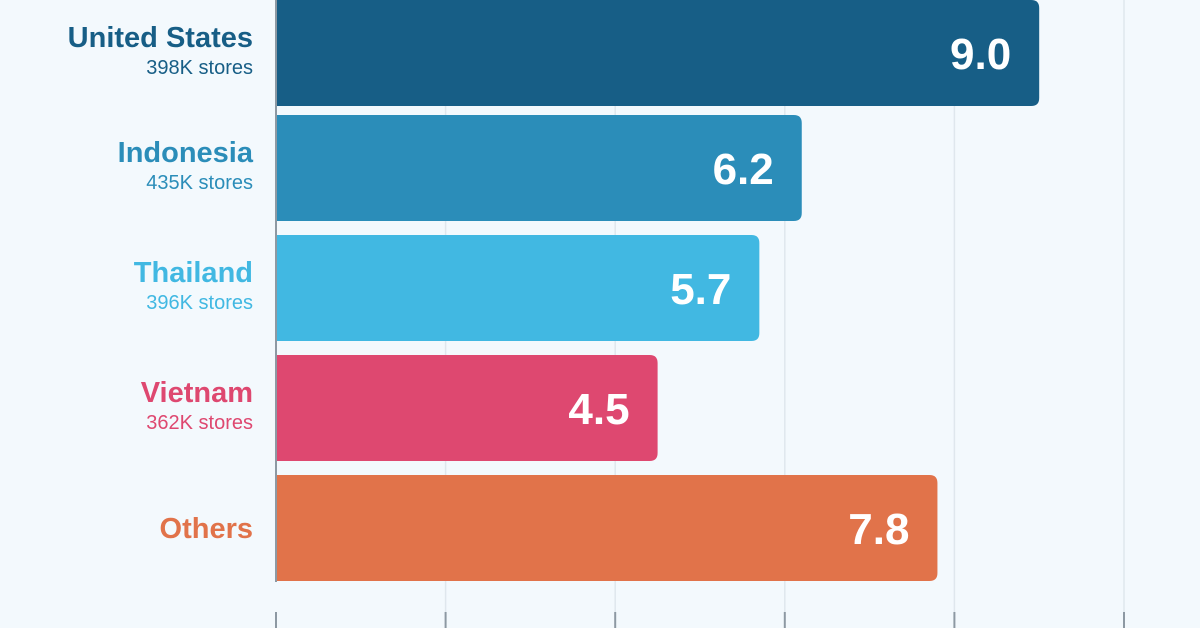 This screenshot has height=628, width=1200. I want to click on category-subtitle: 435K stores, so click(199, 183).